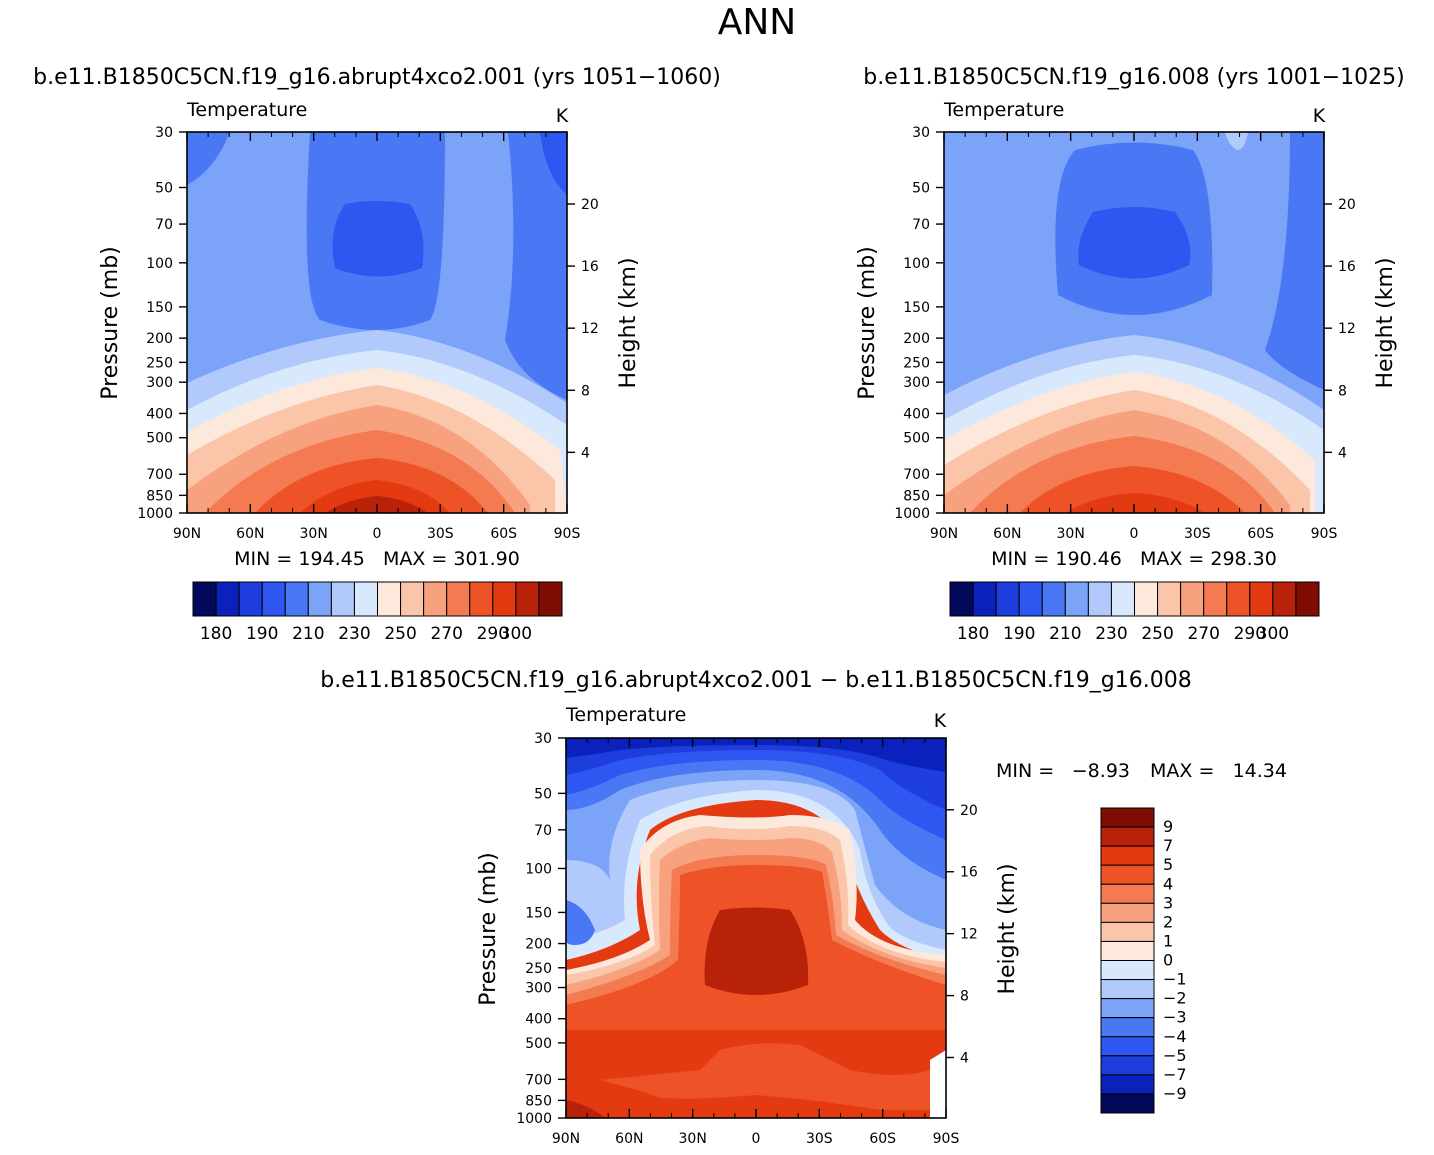  What do you see at coordinates (1175, 1093) in the screenshot?
I see `colorbar-label: −9` at bounding box center [1175, 1093].